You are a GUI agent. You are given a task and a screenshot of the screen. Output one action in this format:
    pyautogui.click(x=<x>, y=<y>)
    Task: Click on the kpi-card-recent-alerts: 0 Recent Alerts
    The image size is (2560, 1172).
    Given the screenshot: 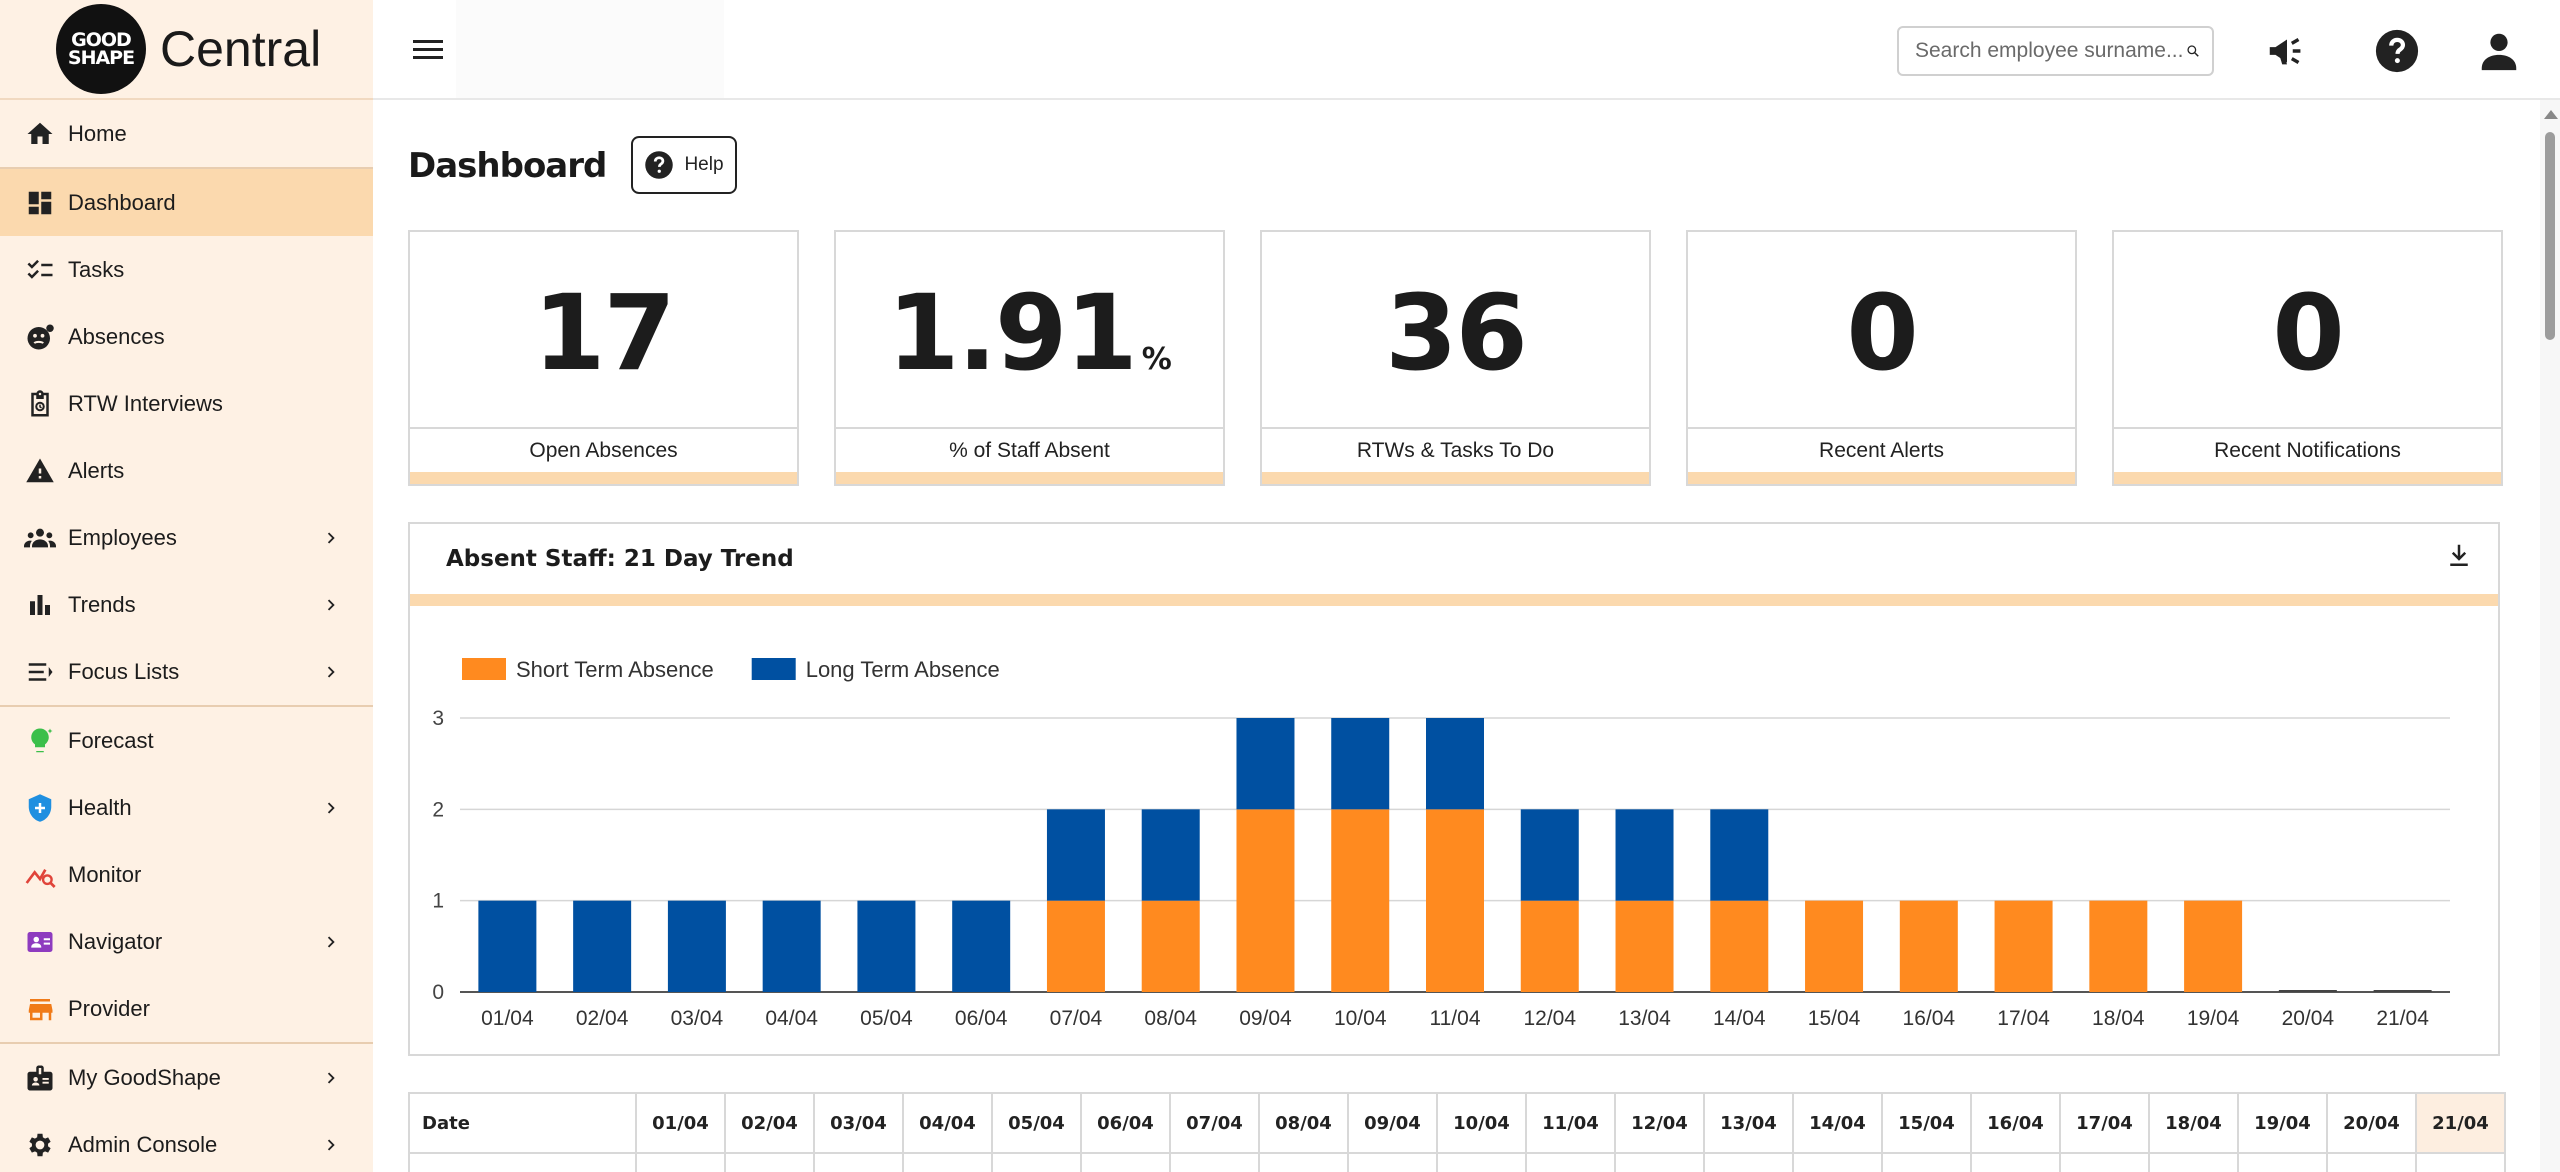 What is the action you would take?
    pyautogui.click(x=1881, y=358)
    